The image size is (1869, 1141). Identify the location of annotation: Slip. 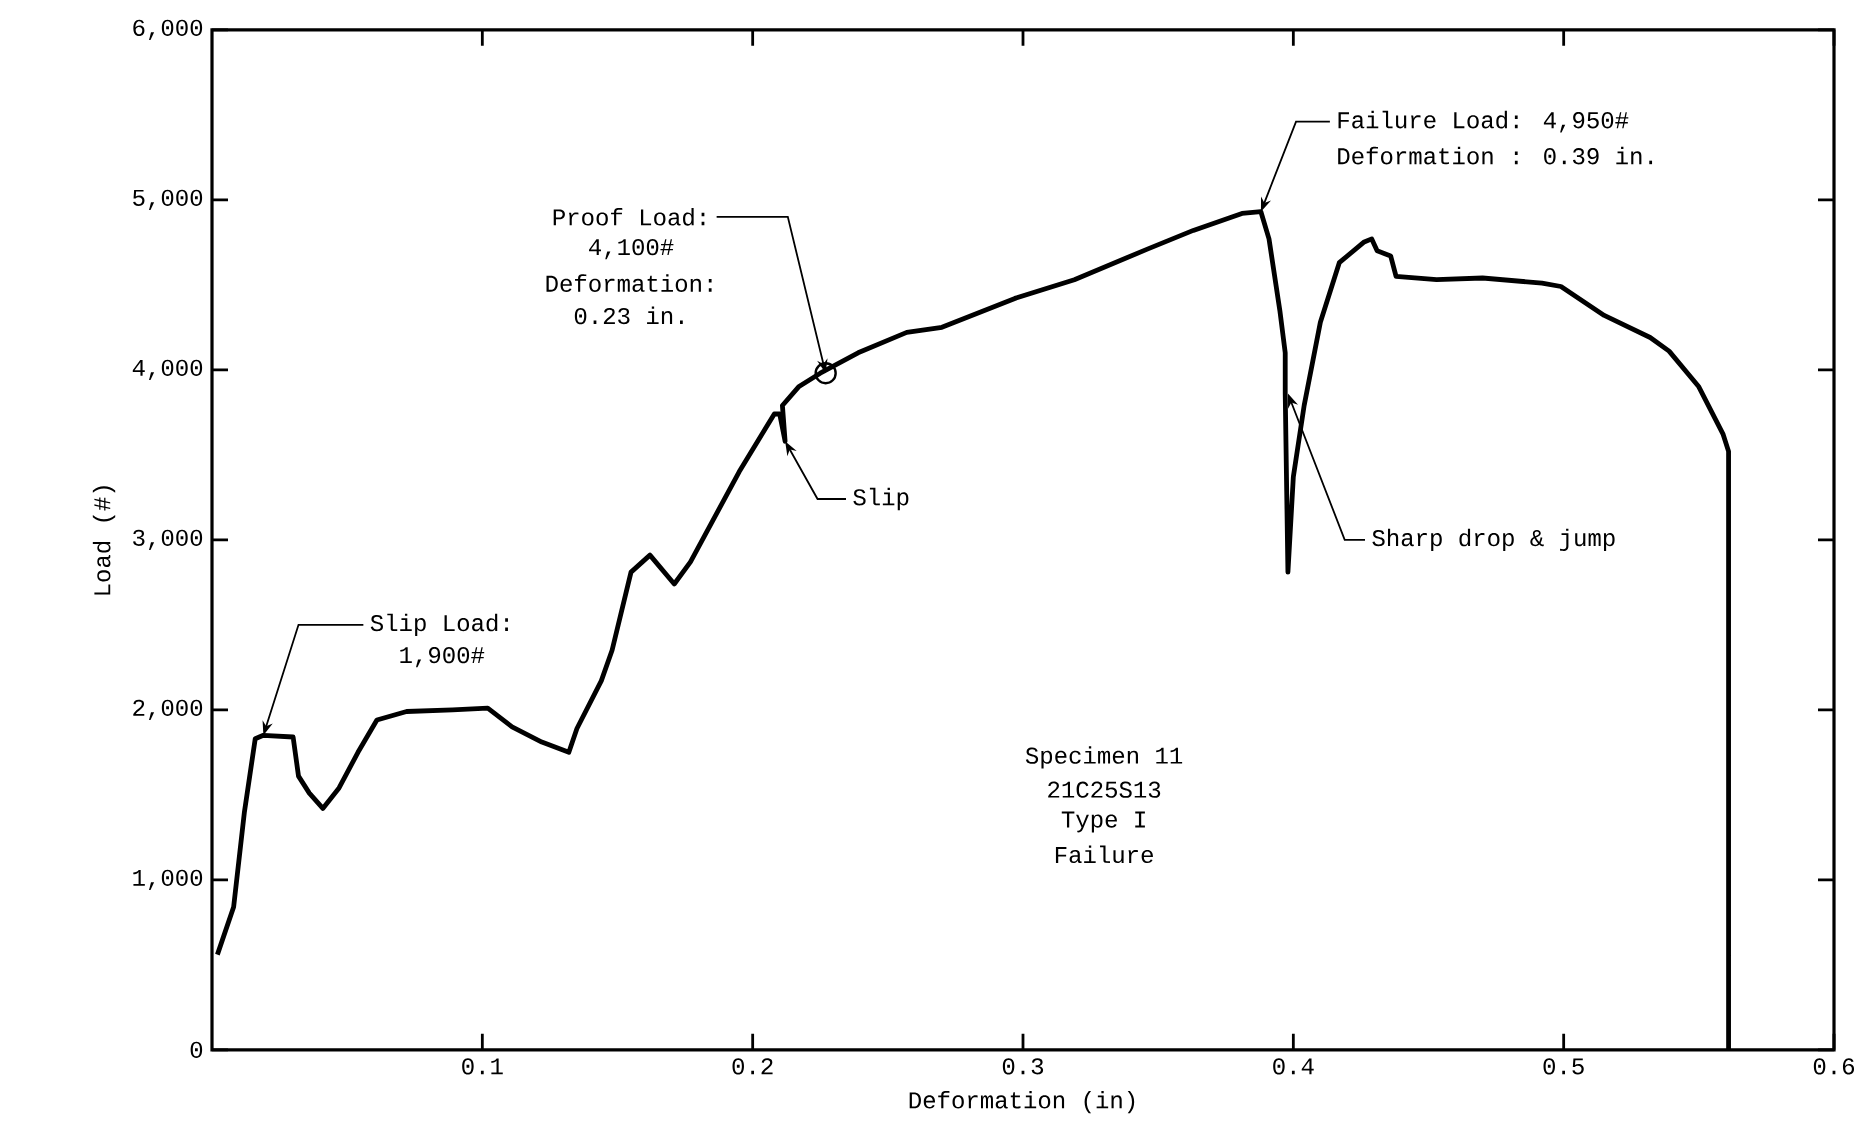
(881, 499).